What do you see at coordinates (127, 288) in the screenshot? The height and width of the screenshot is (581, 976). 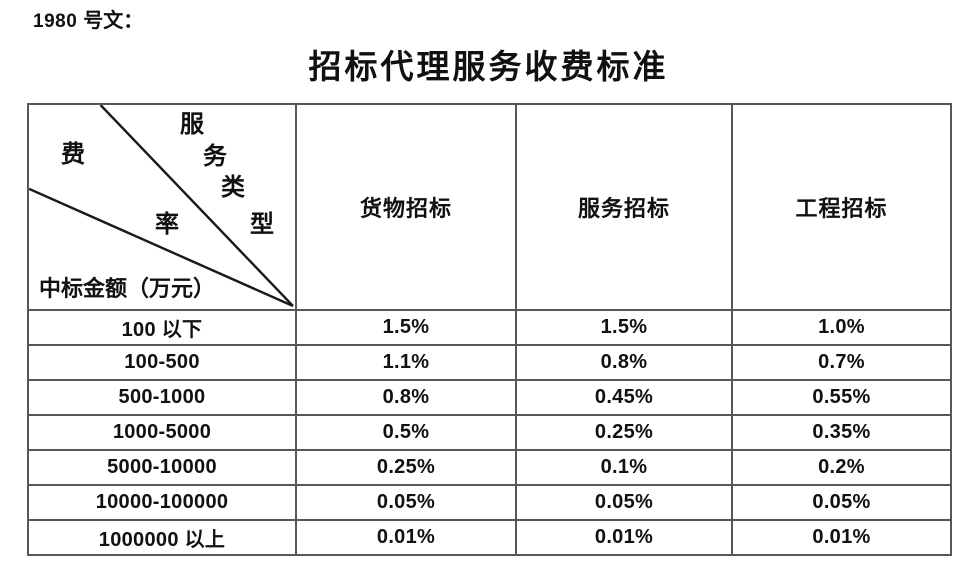 I see `corner-amount-label: 中标金额（万元）` at bounding box center [127, 288].